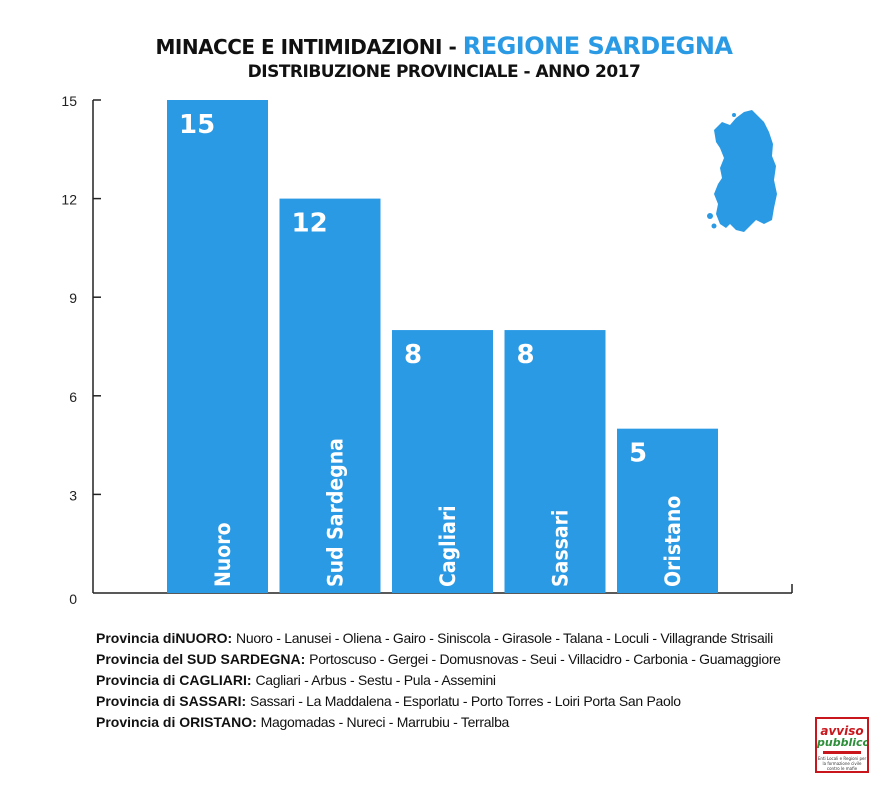 Image resolution: width=888 pixels, height=789 pixels. What do you see at coordinates (69, 101) in the screenshot?
I see `y-tick-label: 15` at bounding box center [69, 101].